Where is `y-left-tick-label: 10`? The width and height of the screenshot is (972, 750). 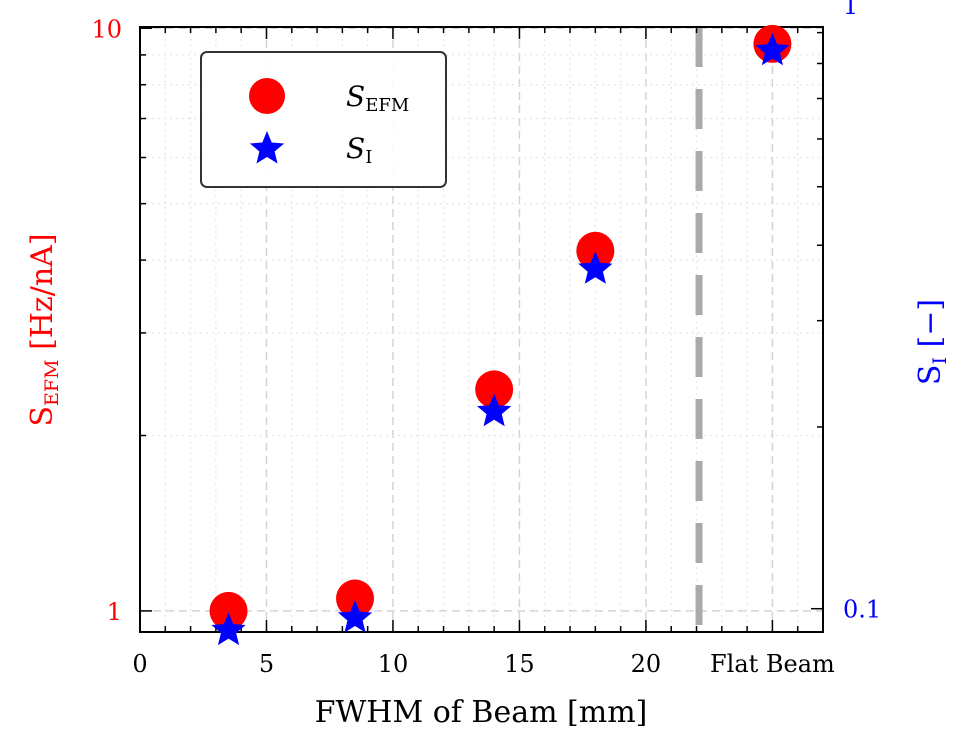
y-left-tick-label: 10 is located at coordinates (106, 29).